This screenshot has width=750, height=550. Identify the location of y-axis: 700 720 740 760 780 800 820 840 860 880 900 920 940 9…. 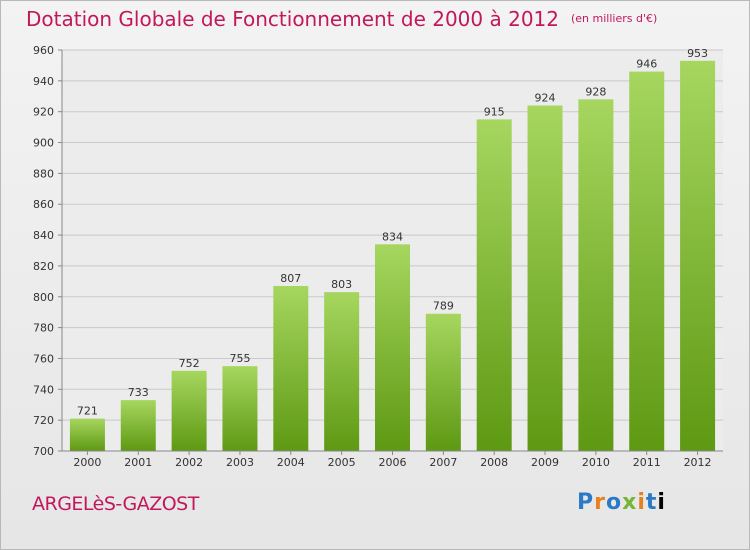
(48, 251).